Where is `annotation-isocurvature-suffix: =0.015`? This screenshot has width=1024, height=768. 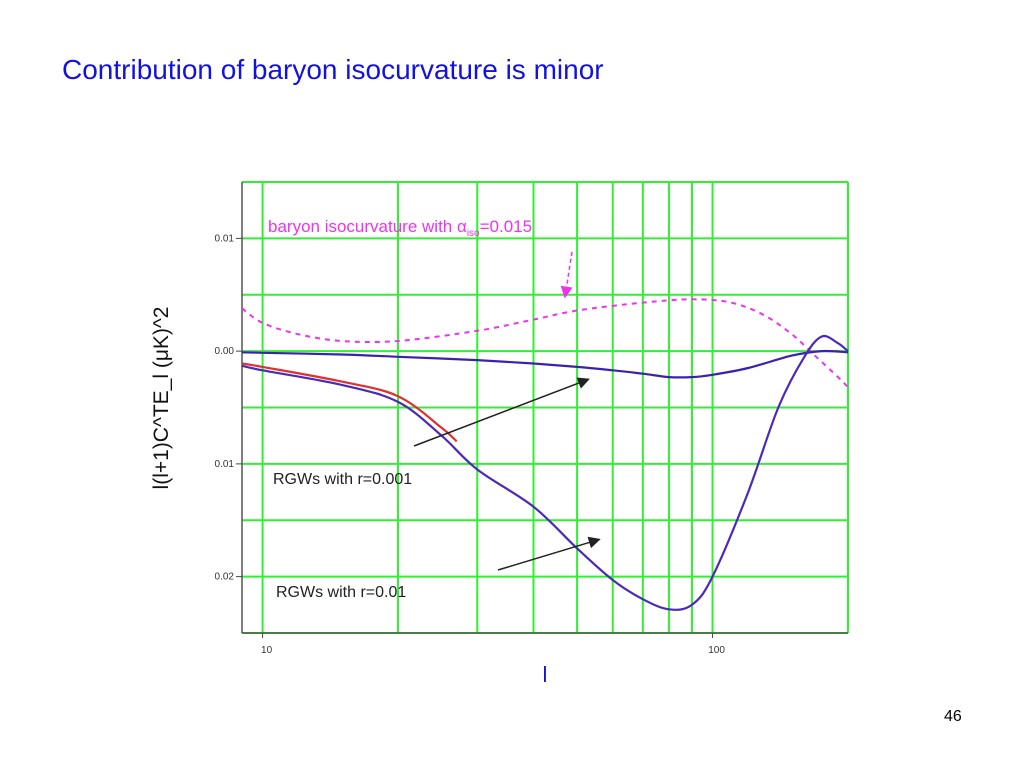
annotation-isocurvature-suffix: =0.015 is located at coordinates (506, 226).